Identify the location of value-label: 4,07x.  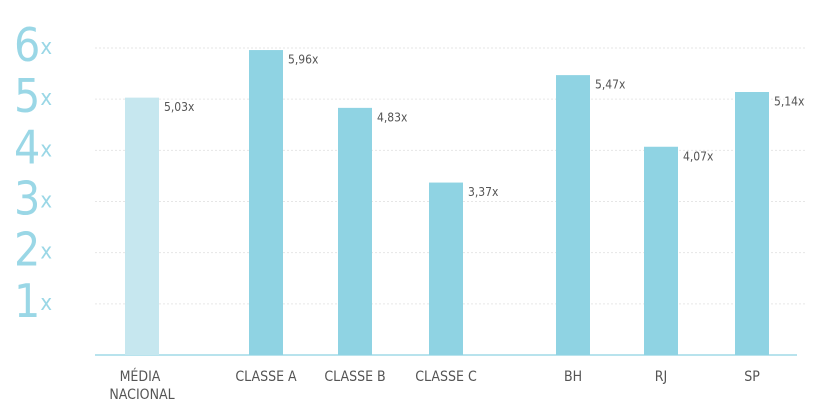
(698, 156).